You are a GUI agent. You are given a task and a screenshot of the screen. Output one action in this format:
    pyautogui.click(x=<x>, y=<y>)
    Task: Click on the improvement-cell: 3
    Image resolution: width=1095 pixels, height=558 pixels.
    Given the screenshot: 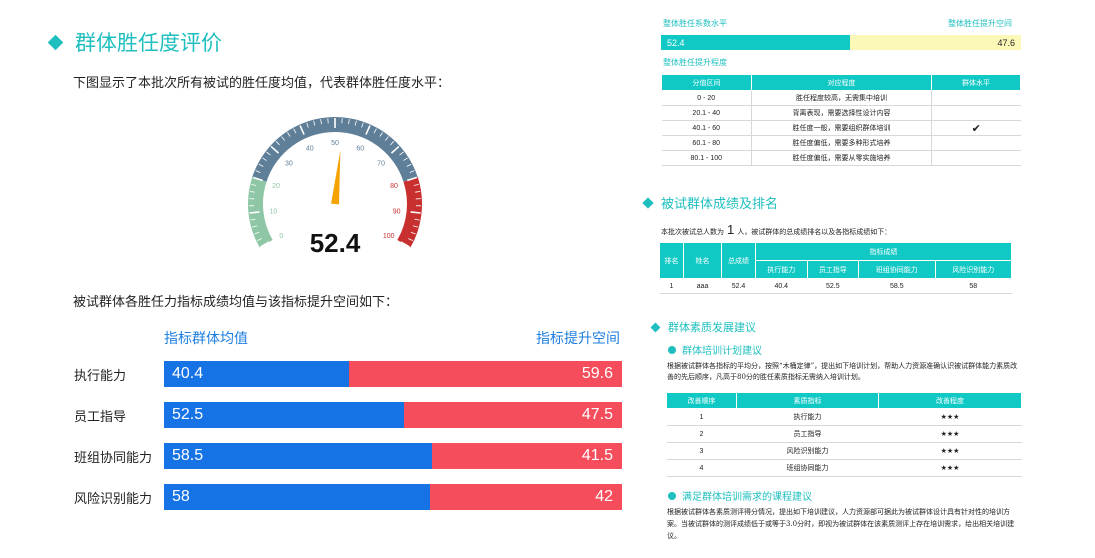 What is the action you would take?
    pyautogui.click(x=701, y=451)
    